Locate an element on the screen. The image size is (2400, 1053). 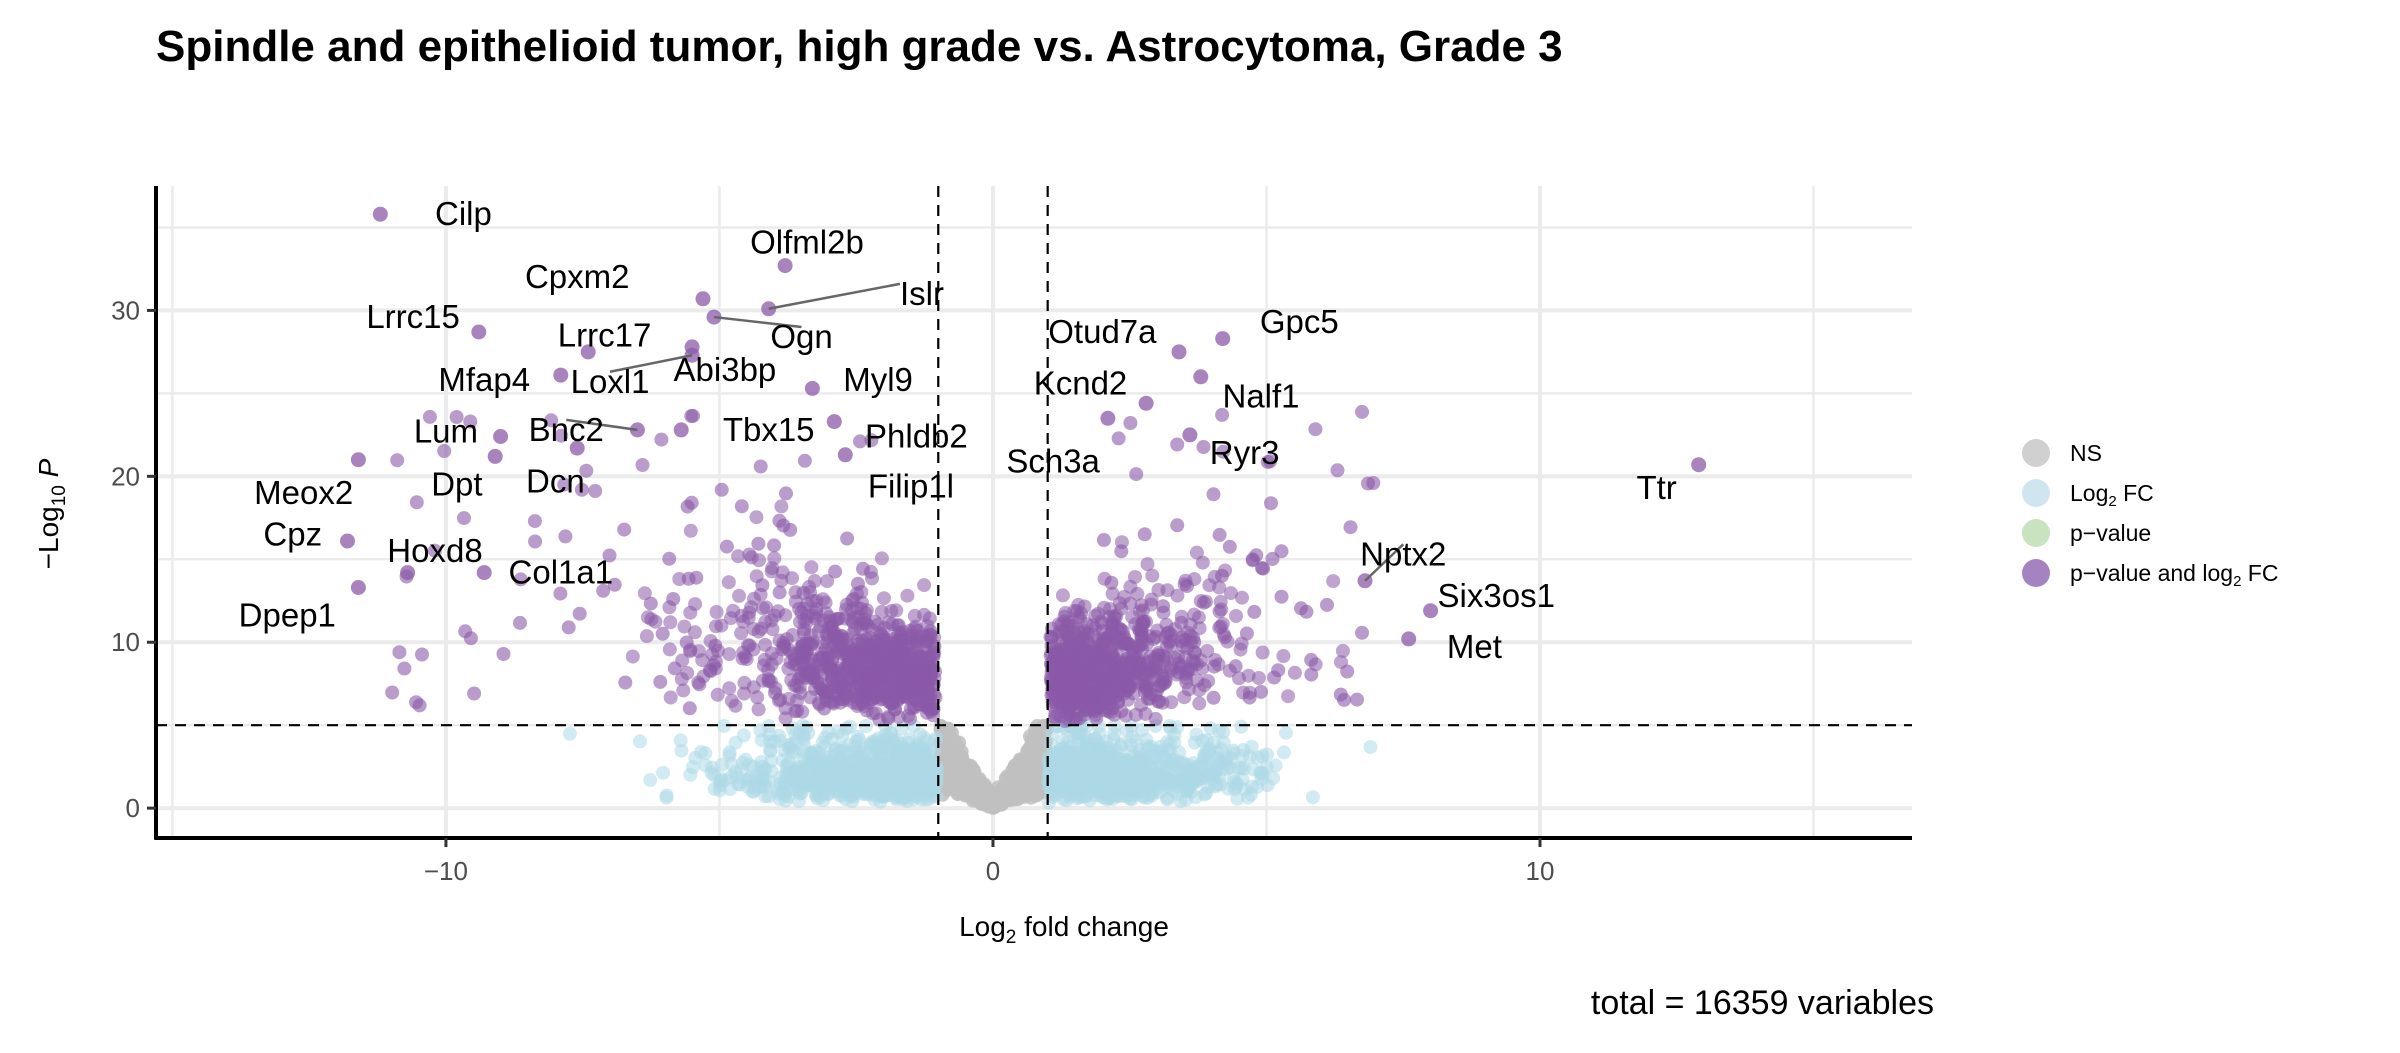
gene-label: Filip1l is located at coordinates (911, 485).